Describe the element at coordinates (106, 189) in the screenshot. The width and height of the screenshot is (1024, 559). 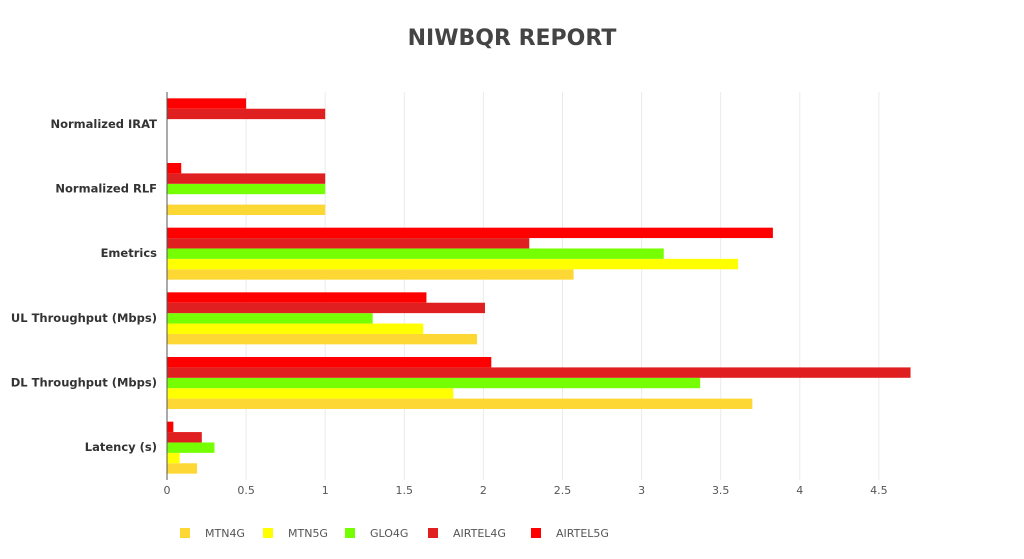
I see `y-tick-label: Normalized RLF` at that location.